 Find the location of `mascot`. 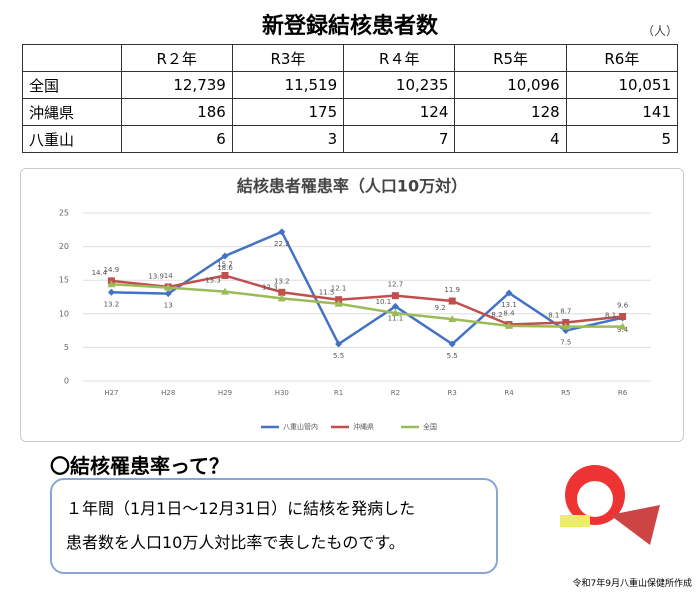

mascot is located at coordinates (610, 505).